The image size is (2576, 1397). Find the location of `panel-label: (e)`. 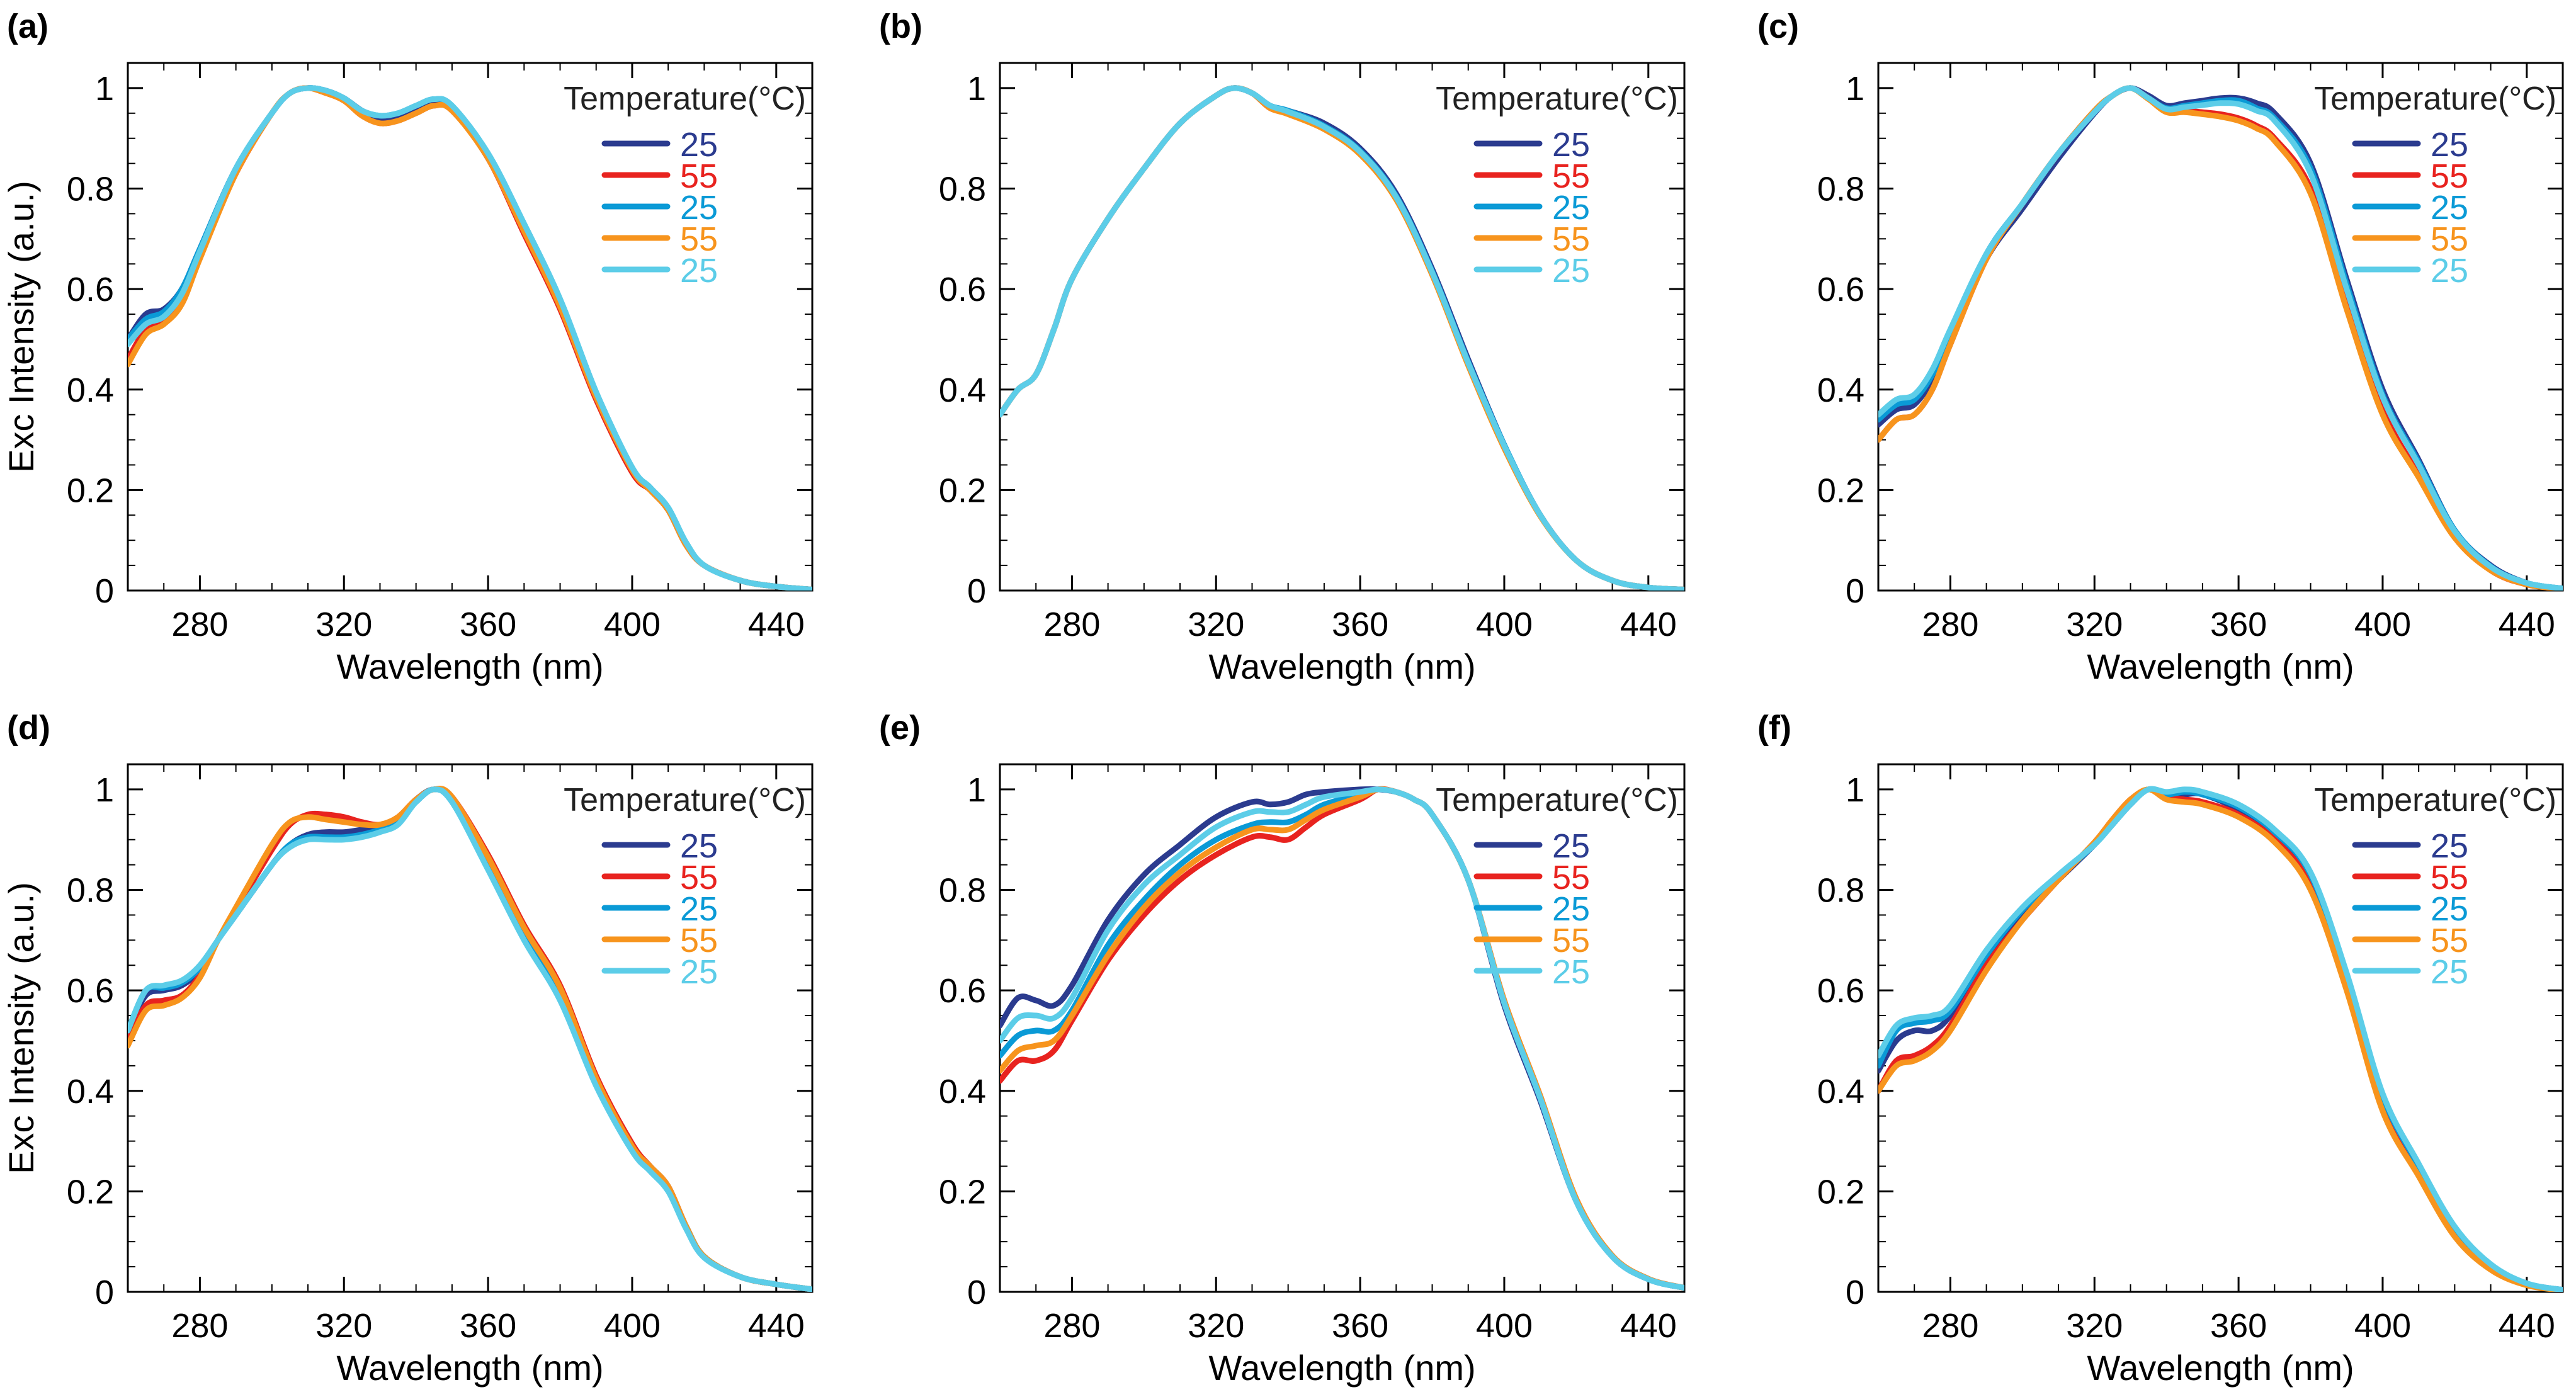

panel-label: (e) is located at coordinates (900, 728).